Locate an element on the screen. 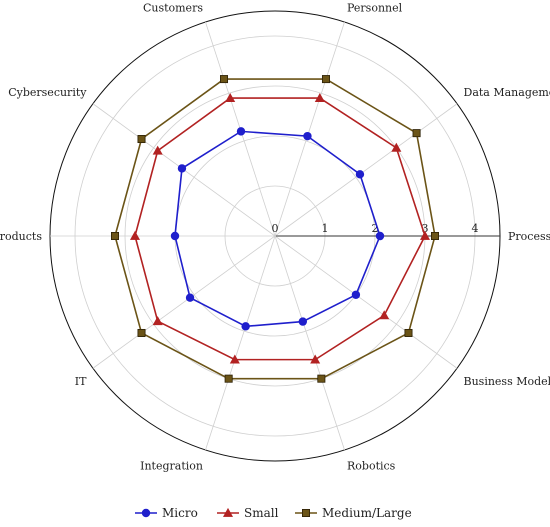  spoke-personnel is located at coordinates (309, 129).